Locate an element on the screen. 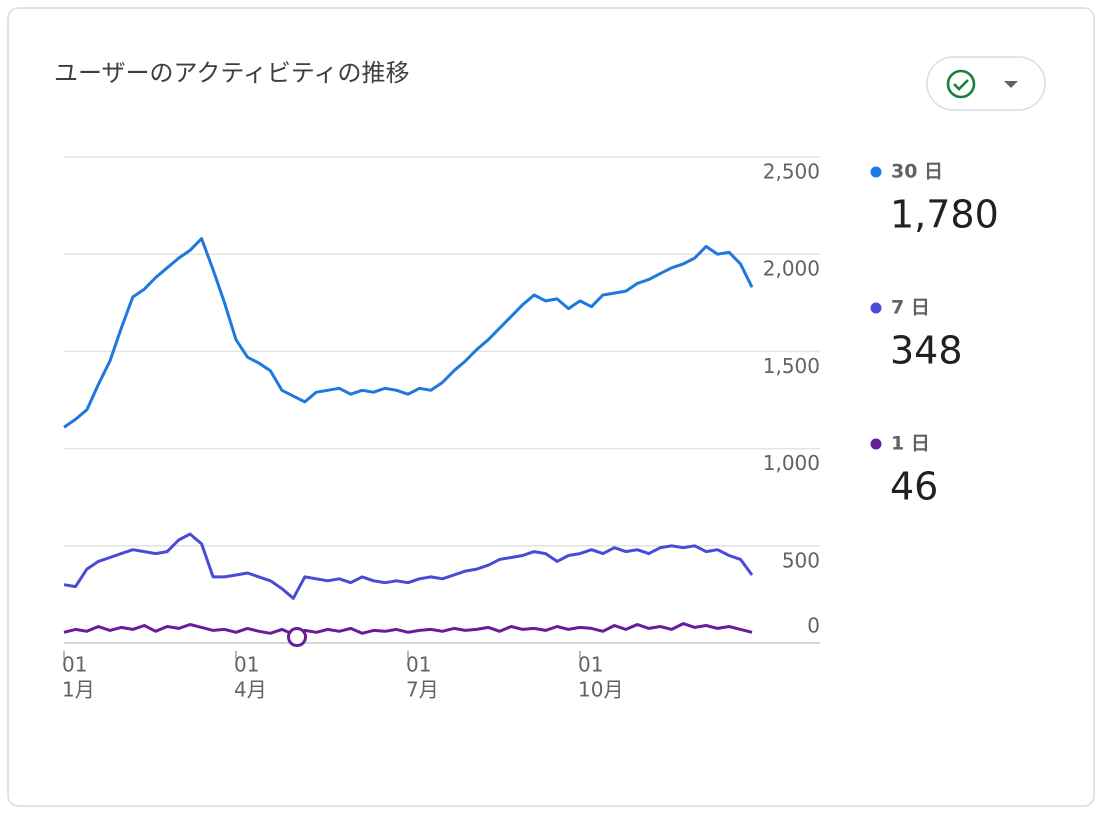  legend-label: 30 日 is located at coordinates (917, 172).